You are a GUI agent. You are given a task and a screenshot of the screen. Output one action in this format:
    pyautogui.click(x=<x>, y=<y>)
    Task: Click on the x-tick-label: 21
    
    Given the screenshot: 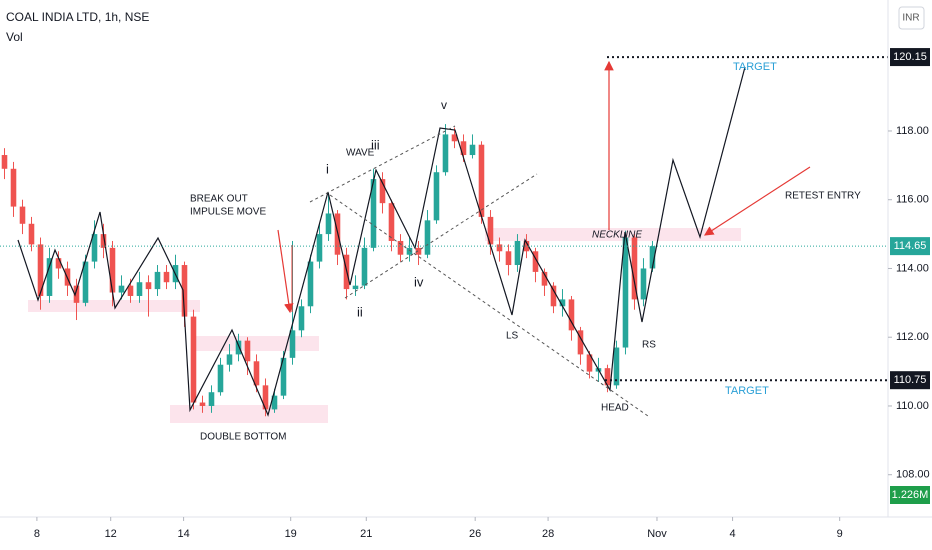 What is the action you would take?
    pyautogui.click(x=366, y=534)
    